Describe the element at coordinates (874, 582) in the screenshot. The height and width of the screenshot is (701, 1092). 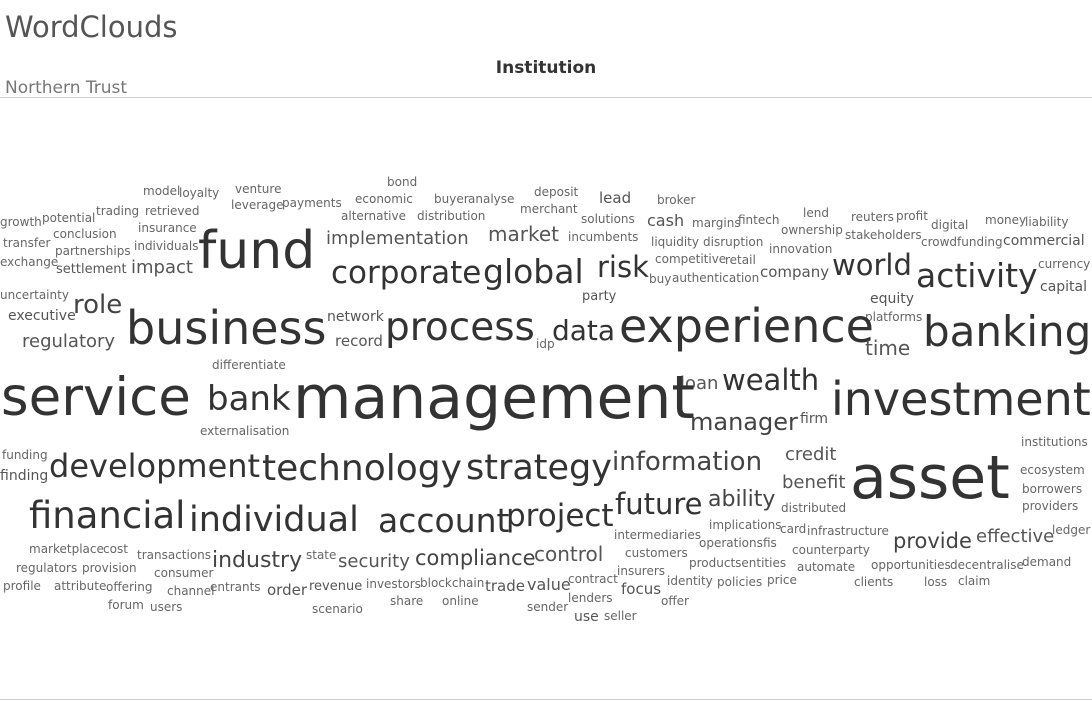
I see `word: clients` at that location.